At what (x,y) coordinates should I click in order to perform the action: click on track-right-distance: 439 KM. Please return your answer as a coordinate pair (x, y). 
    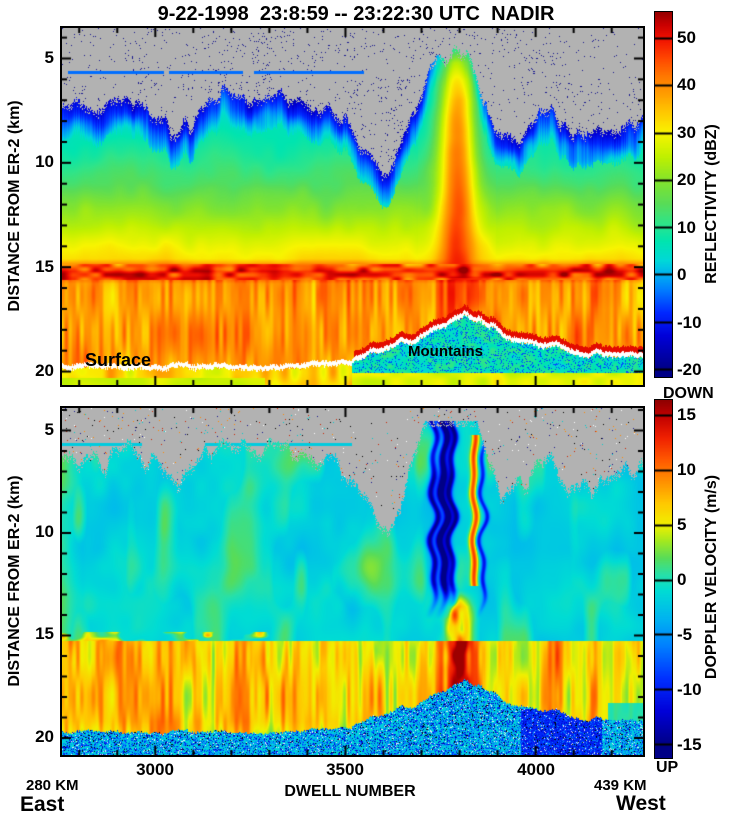
    Looking at the image, I should click on (620, 785).